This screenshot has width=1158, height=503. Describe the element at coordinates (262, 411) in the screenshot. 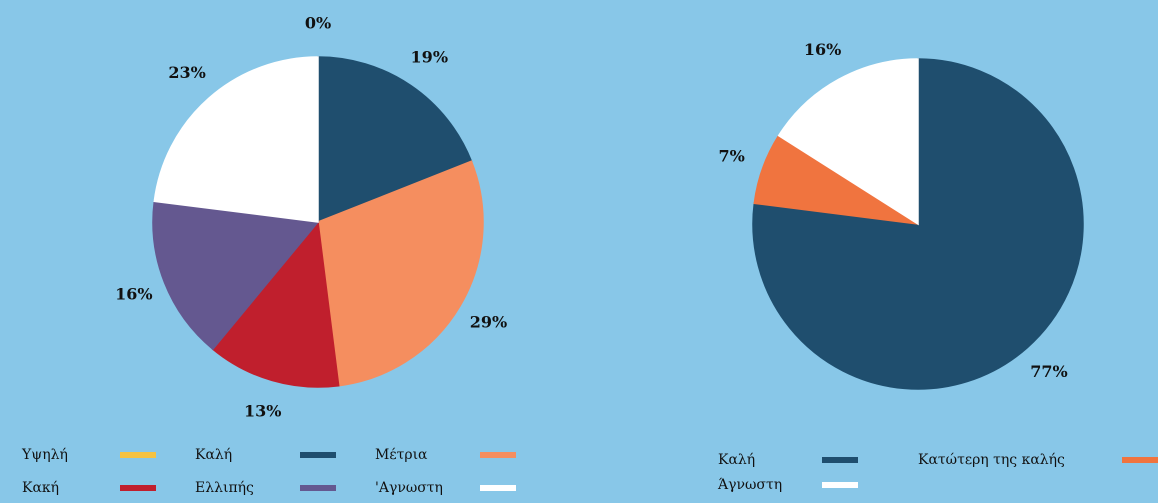

I see `slice-label: 13%` at that location.